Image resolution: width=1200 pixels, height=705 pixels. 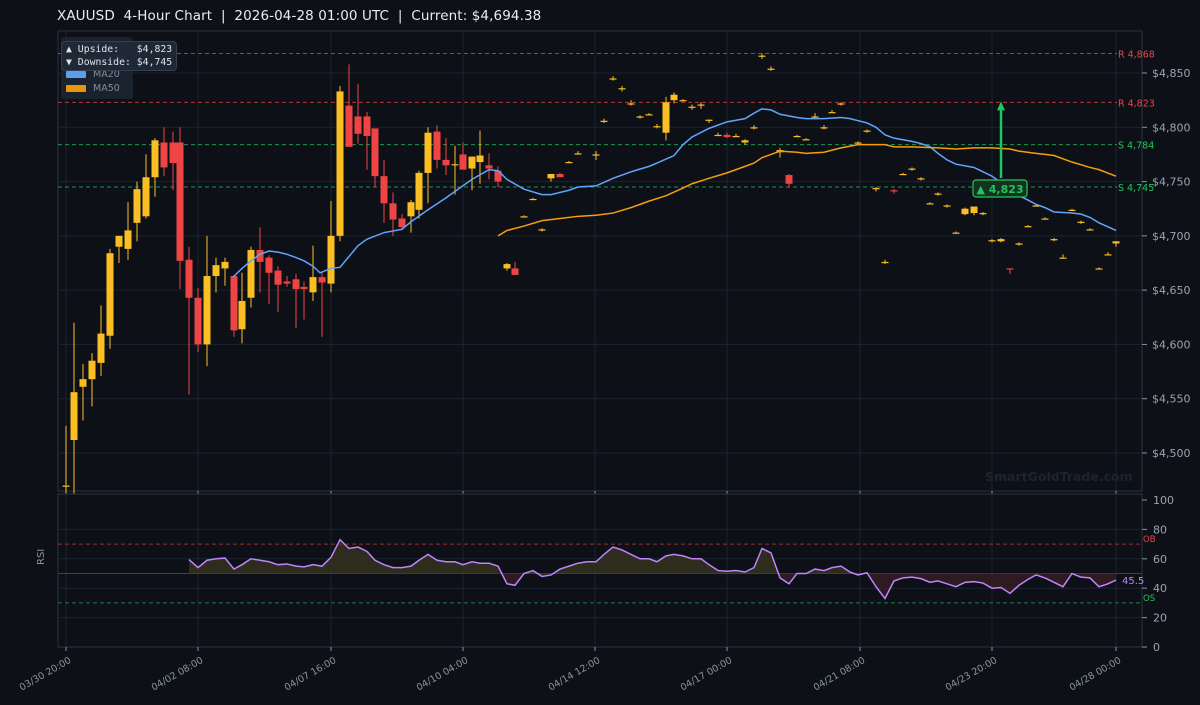 What do you see at coordinates (1149, 599) in the screenshot?
I see `os-label: OS` at bounding box center [1149, 599].